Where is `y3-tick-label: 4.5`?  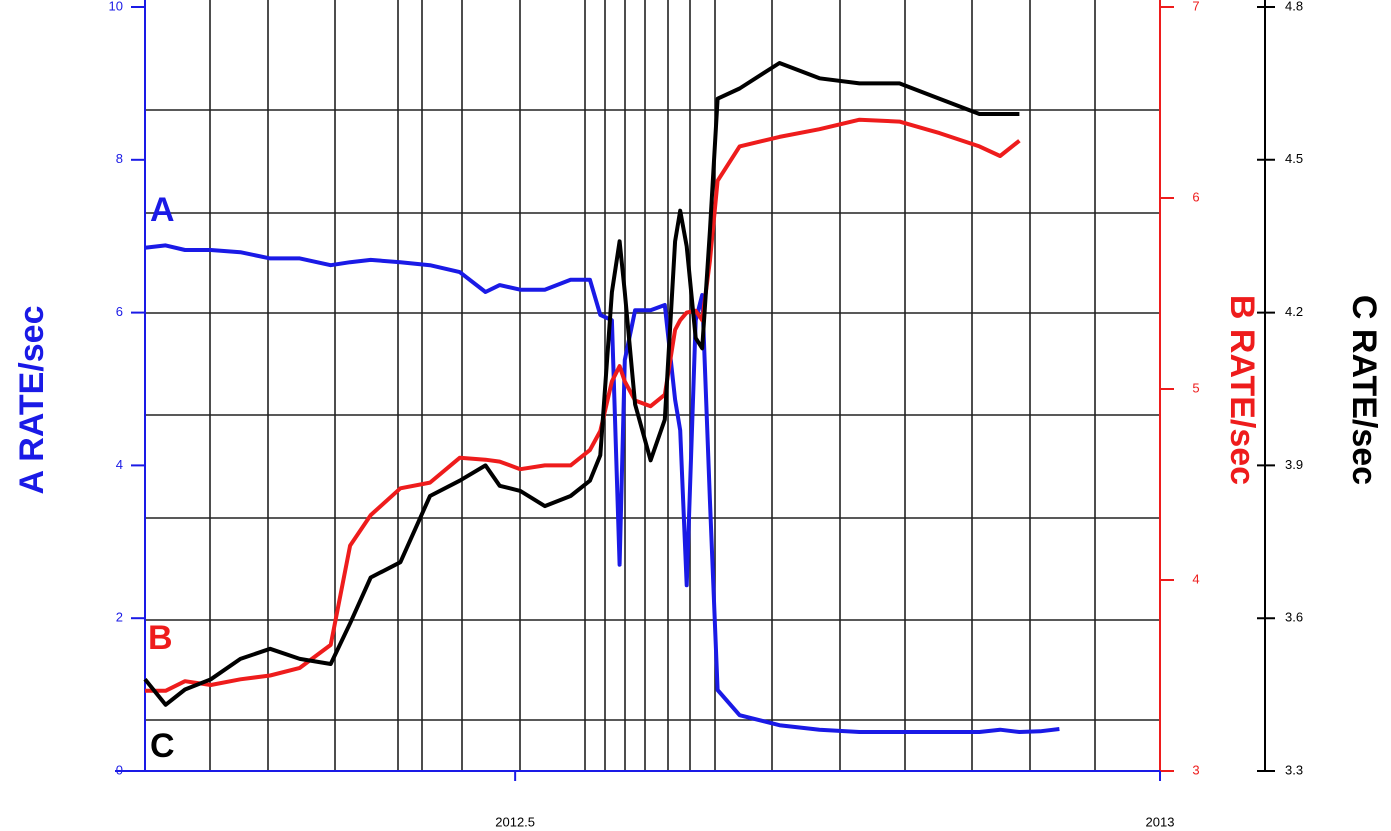 y3-tick-label: 4.5 is located at coordinates (1294, 158).